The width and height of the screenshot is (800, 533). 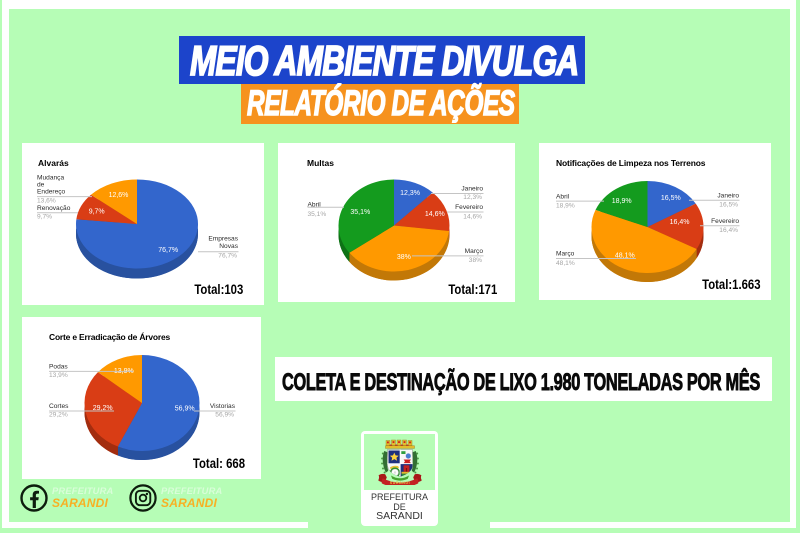 What do you see at coordinates (41, 185) in the screenshot?
I see `svg-text: de` at bounding box center [41, 185].